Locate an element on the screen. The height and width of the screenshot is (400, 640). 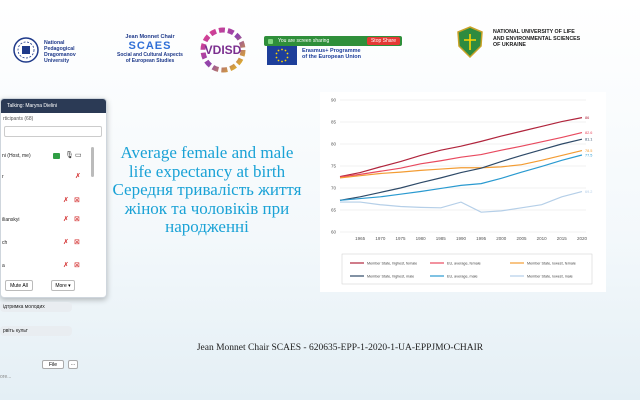
more-button: More ▾ is located at coordinates (63, 285).